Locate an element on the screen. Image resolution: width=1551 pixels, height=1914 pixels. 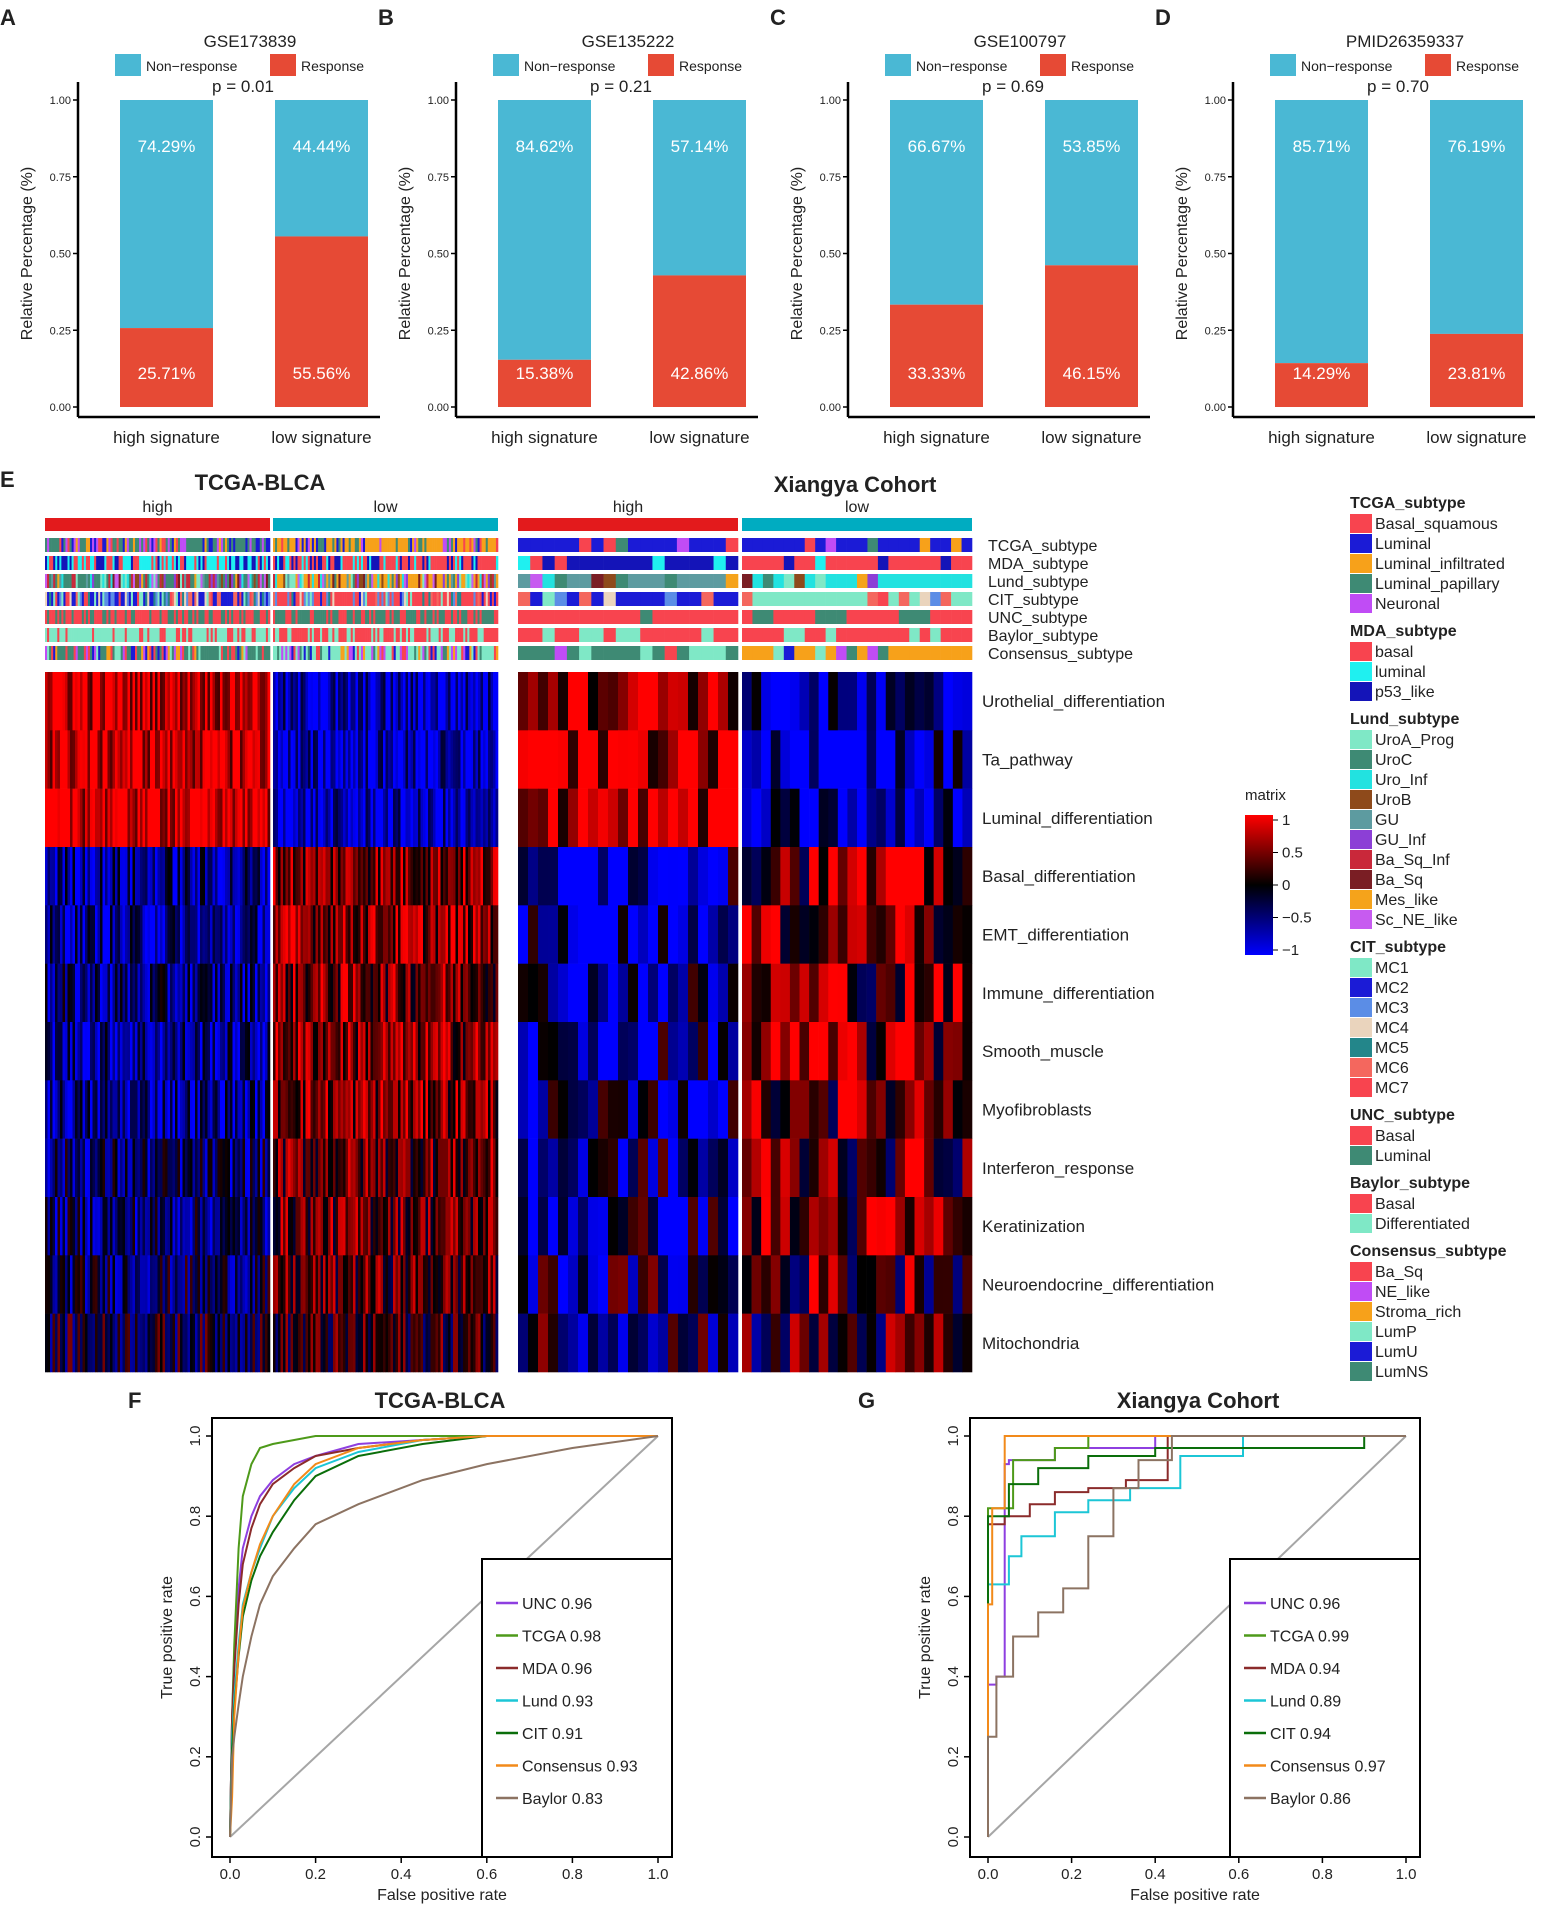
signature-label: Neuroendocrine_differentiation is located at coordinates (1098, 1285).